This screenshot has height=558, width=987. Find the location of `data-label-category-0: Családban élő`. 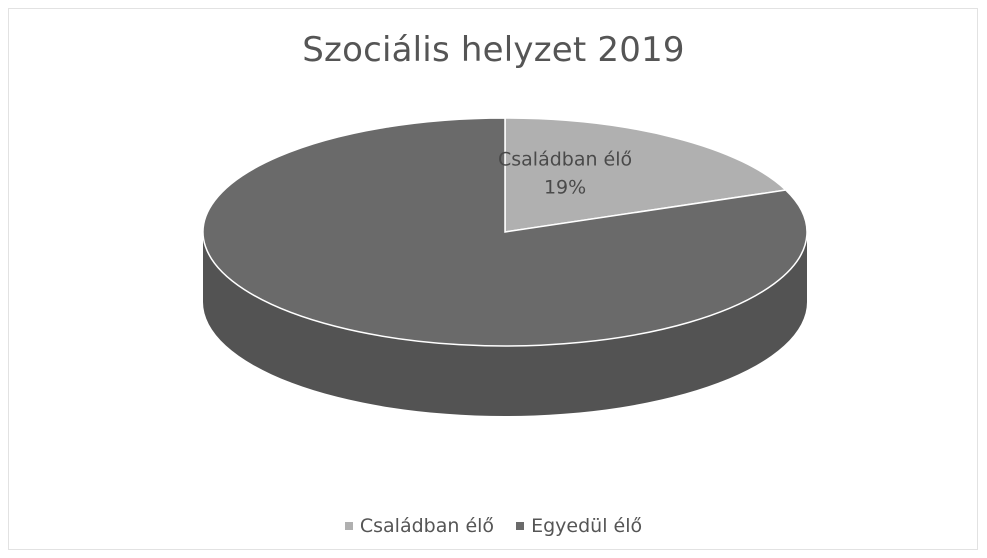

data-label-category-0: Családban élő is located at coordinates (565, 160).